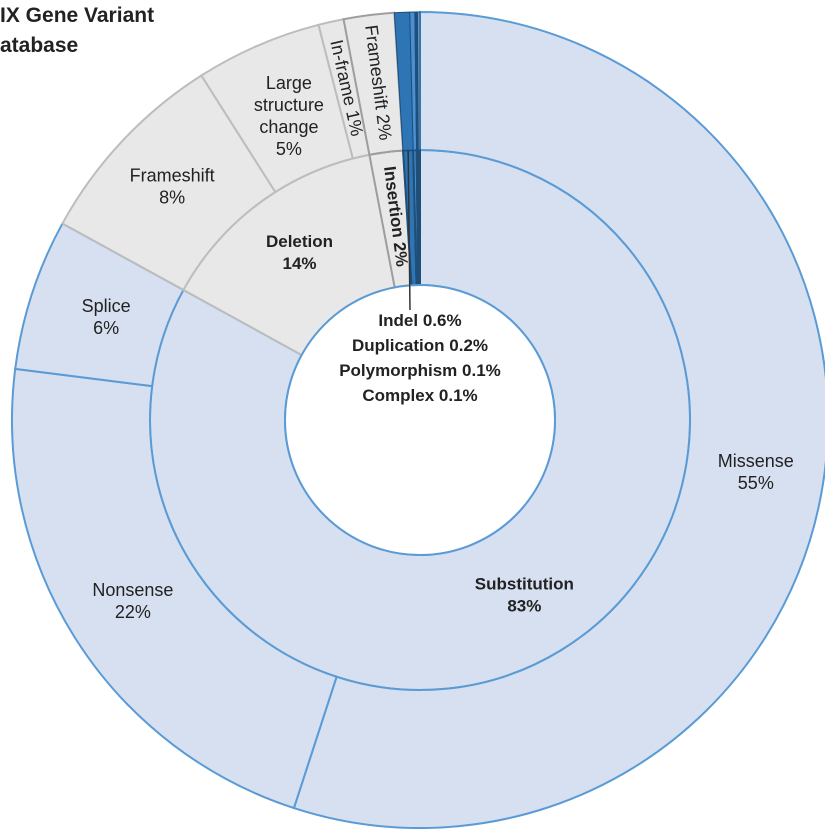 The height and width of the screenshot is (829, 825). Describe the element at coordinates (756, 483) in the screenshot. I see `label-value: 55%` at that location.